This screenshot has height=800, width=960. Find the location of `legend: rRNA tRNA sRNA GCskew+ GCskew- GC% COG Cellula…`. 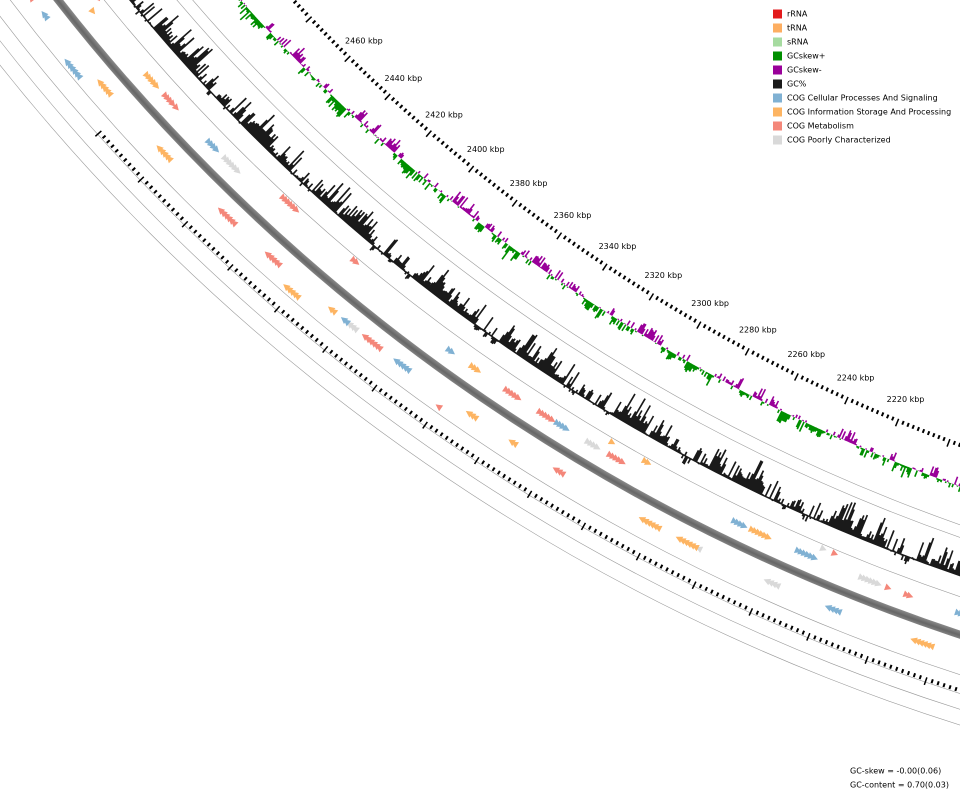

legend: rRNA tRNA sRNA GCskew+ GCskew- GC% COG Cellula… is located at coordinates (862, 77).